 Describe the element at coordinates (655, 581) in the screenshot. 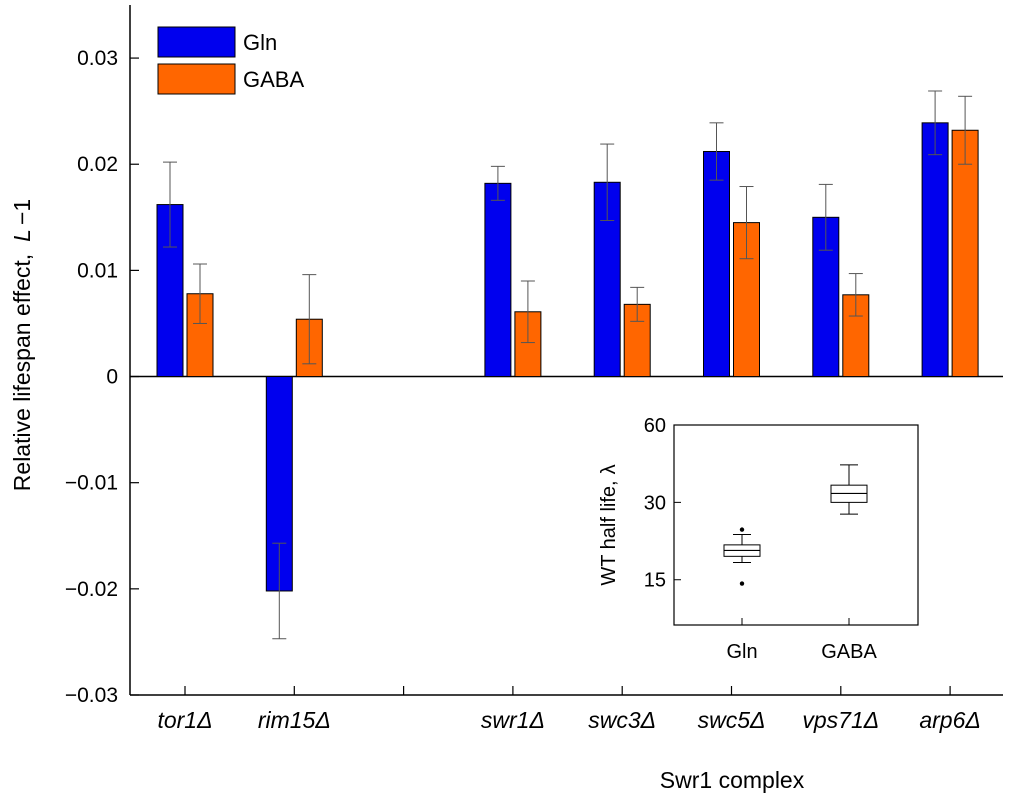

I see `inset-y-tick-label: 15` at that location.